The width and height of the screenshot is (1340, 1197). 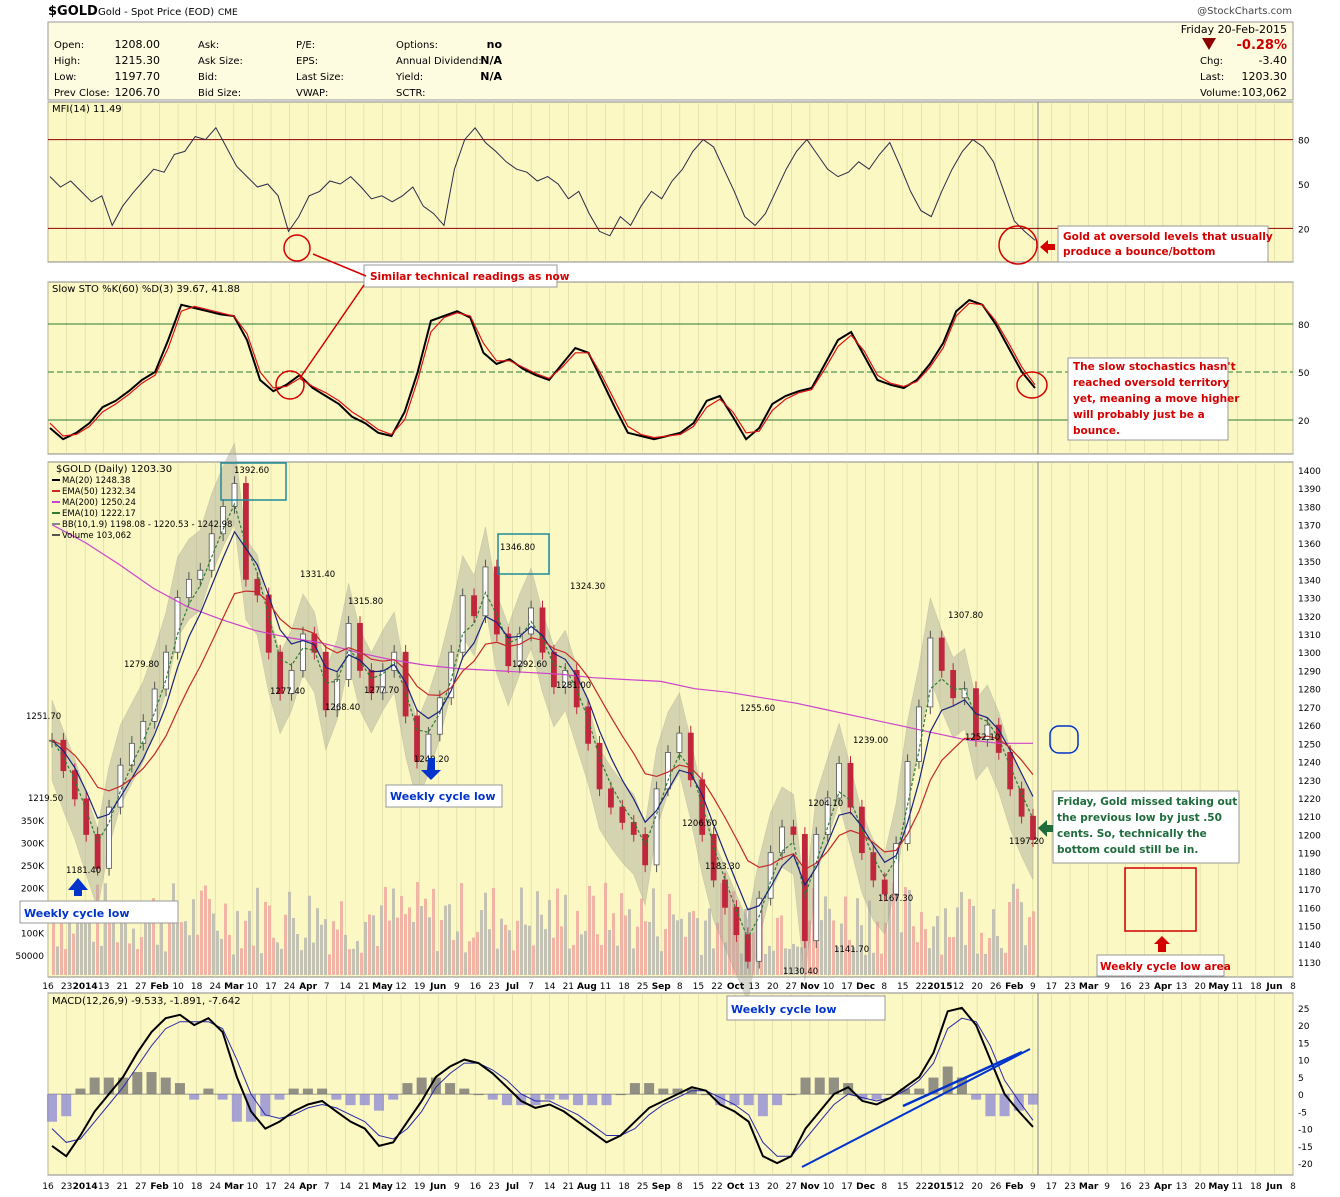 What do you see at coordinates (1302, 1113) in the screenshot?
I see `macd-tick: -5` at bounding box center [1302, 1113].